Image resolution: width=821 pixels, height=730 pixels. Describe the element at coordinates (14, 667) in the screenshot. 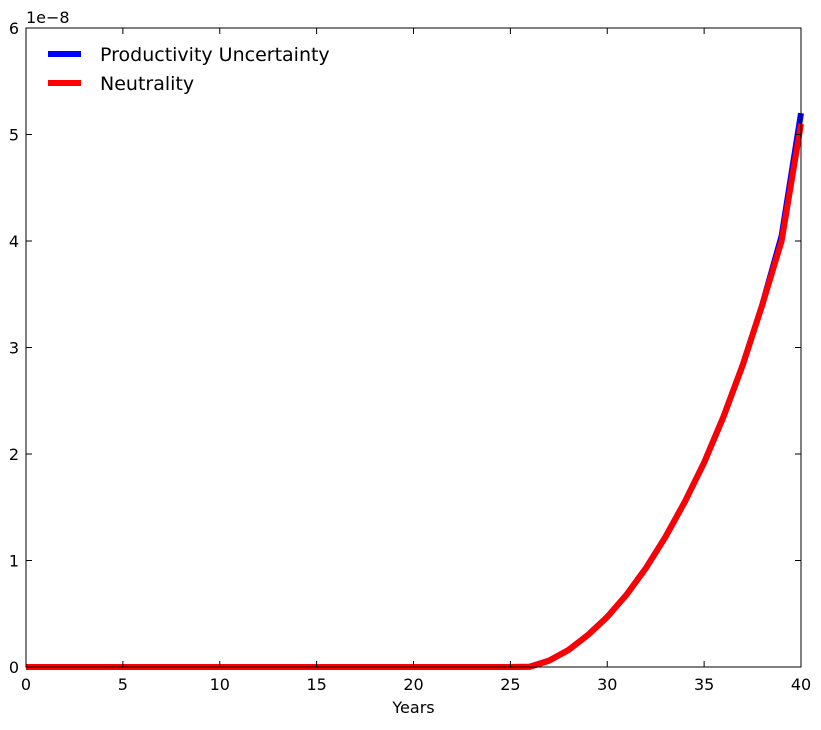

I see `y-tick-label: 0` at that location.